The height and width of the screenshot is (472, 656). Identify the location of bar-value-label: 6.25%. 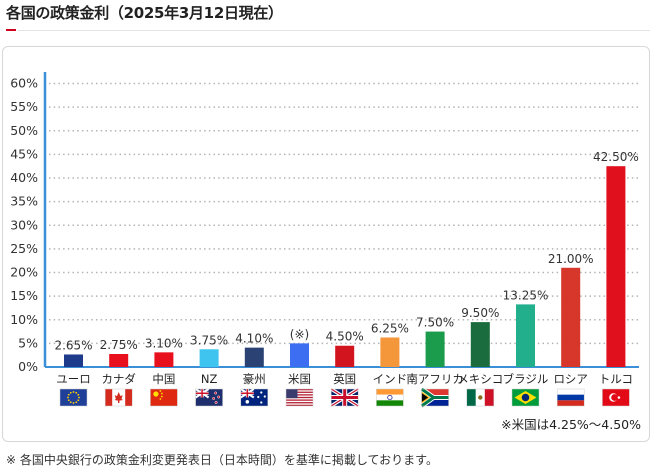
(390, 328).